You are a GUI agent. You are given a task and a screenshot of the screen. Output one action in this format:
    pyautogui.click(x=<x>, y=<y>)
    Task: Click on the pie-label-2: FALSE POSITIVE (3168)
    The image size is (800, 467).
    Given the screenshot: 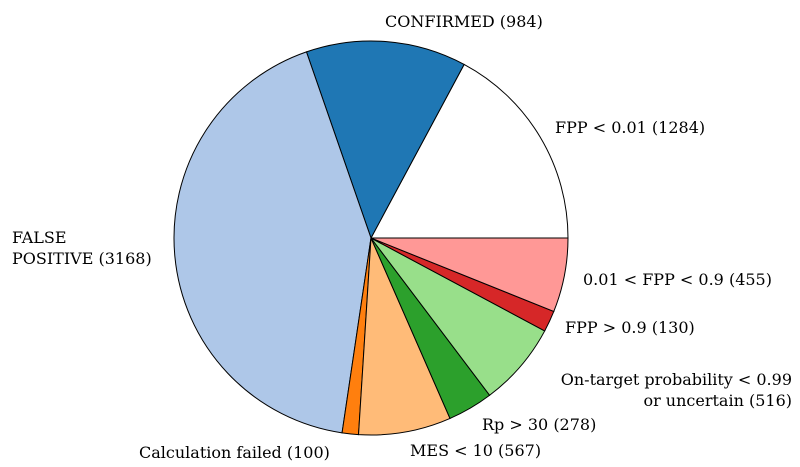 What is the action you would take?
    pyautogui.click(x=82, y=248)
    